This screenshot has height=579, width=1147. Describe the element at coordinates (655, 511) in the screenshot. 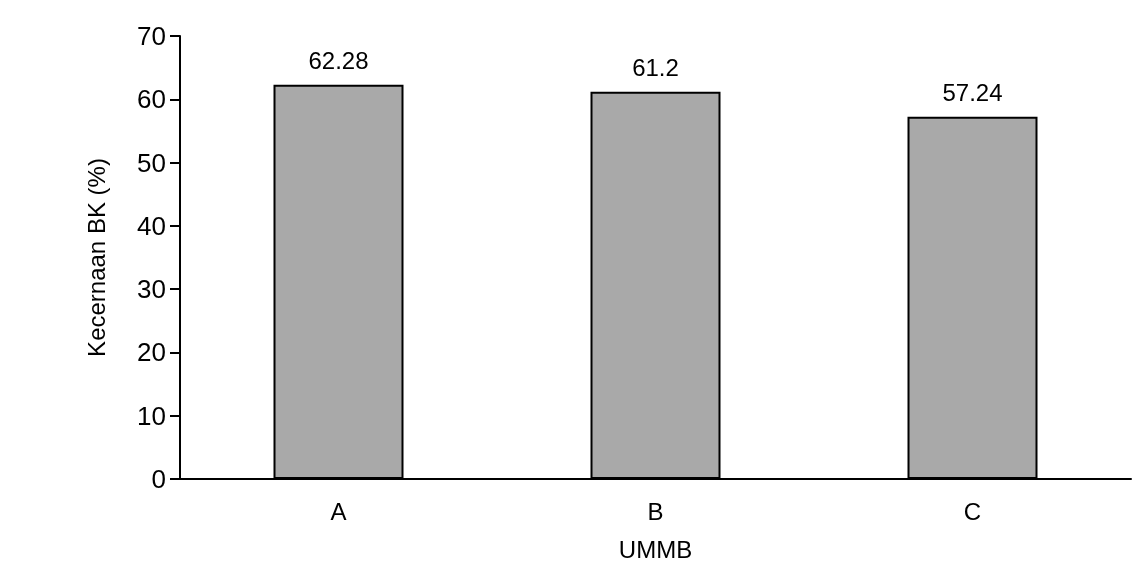

I see `x-tick-label: B` at that location.